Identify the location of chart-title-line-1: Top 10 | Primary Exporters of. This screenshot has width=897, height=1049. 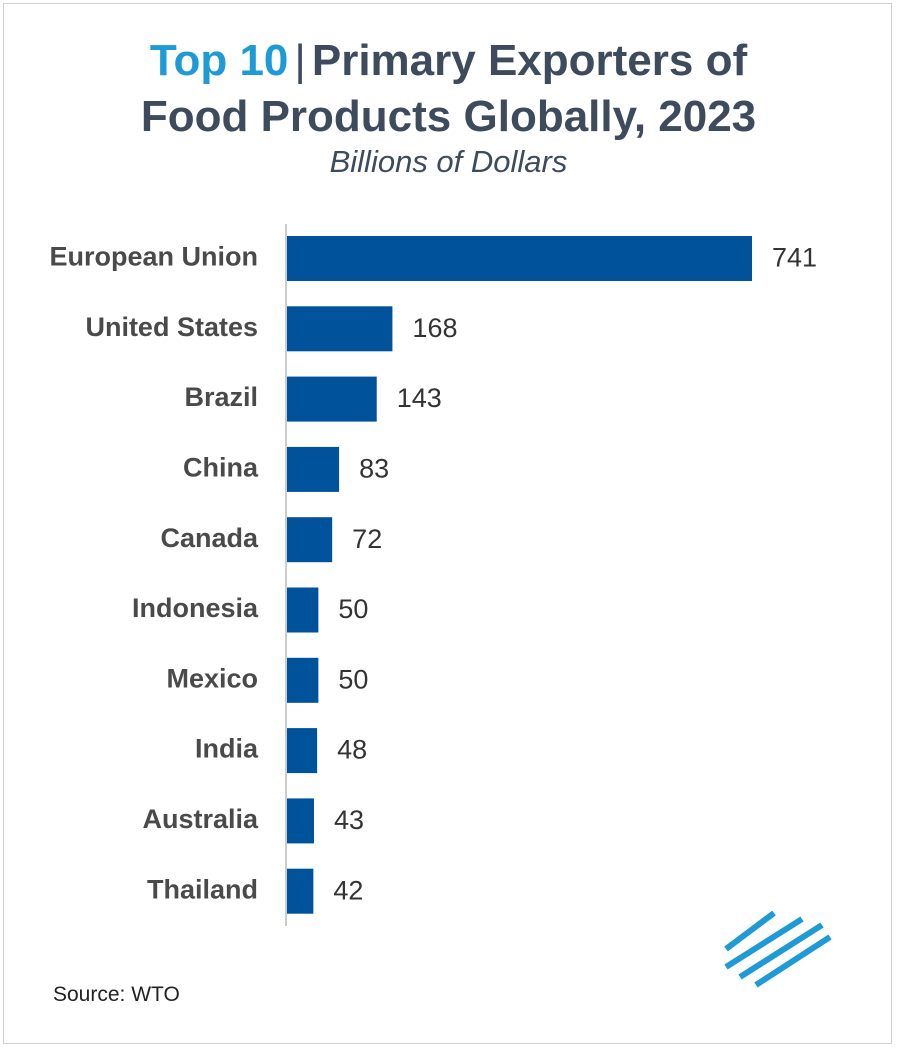
(448, 61).